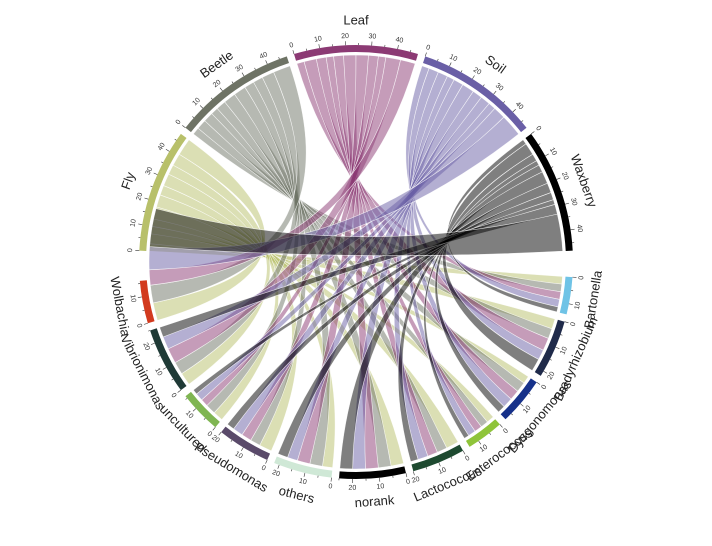 The height and width of the screenshot is (546, 712). What do you see at coordinates (374, 501) in the screenshot?
I see `sector-label-norank: norank` at bounding box center [374, 501].